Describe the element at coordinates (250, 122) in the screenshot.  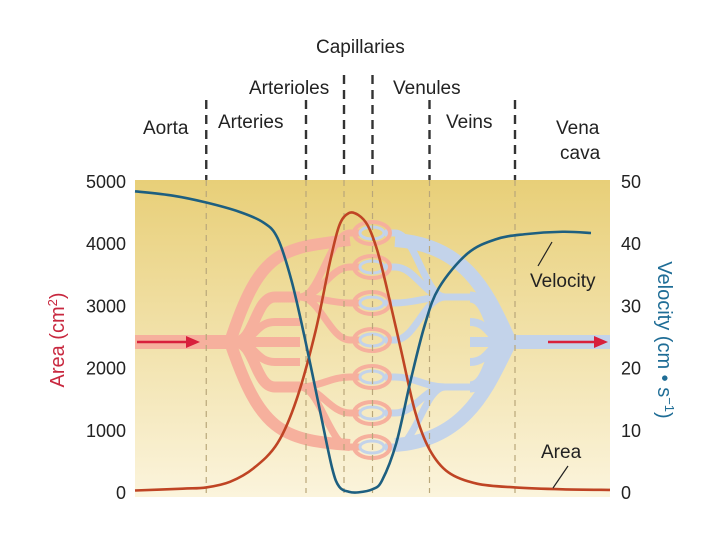
I see `segment-label-arteries: Arteries` at that location.